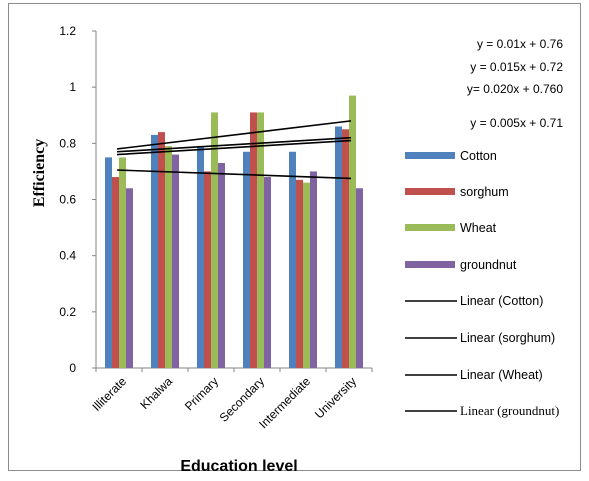  I want to click on legend-label: Linear (groundnut), so click(509, 410).